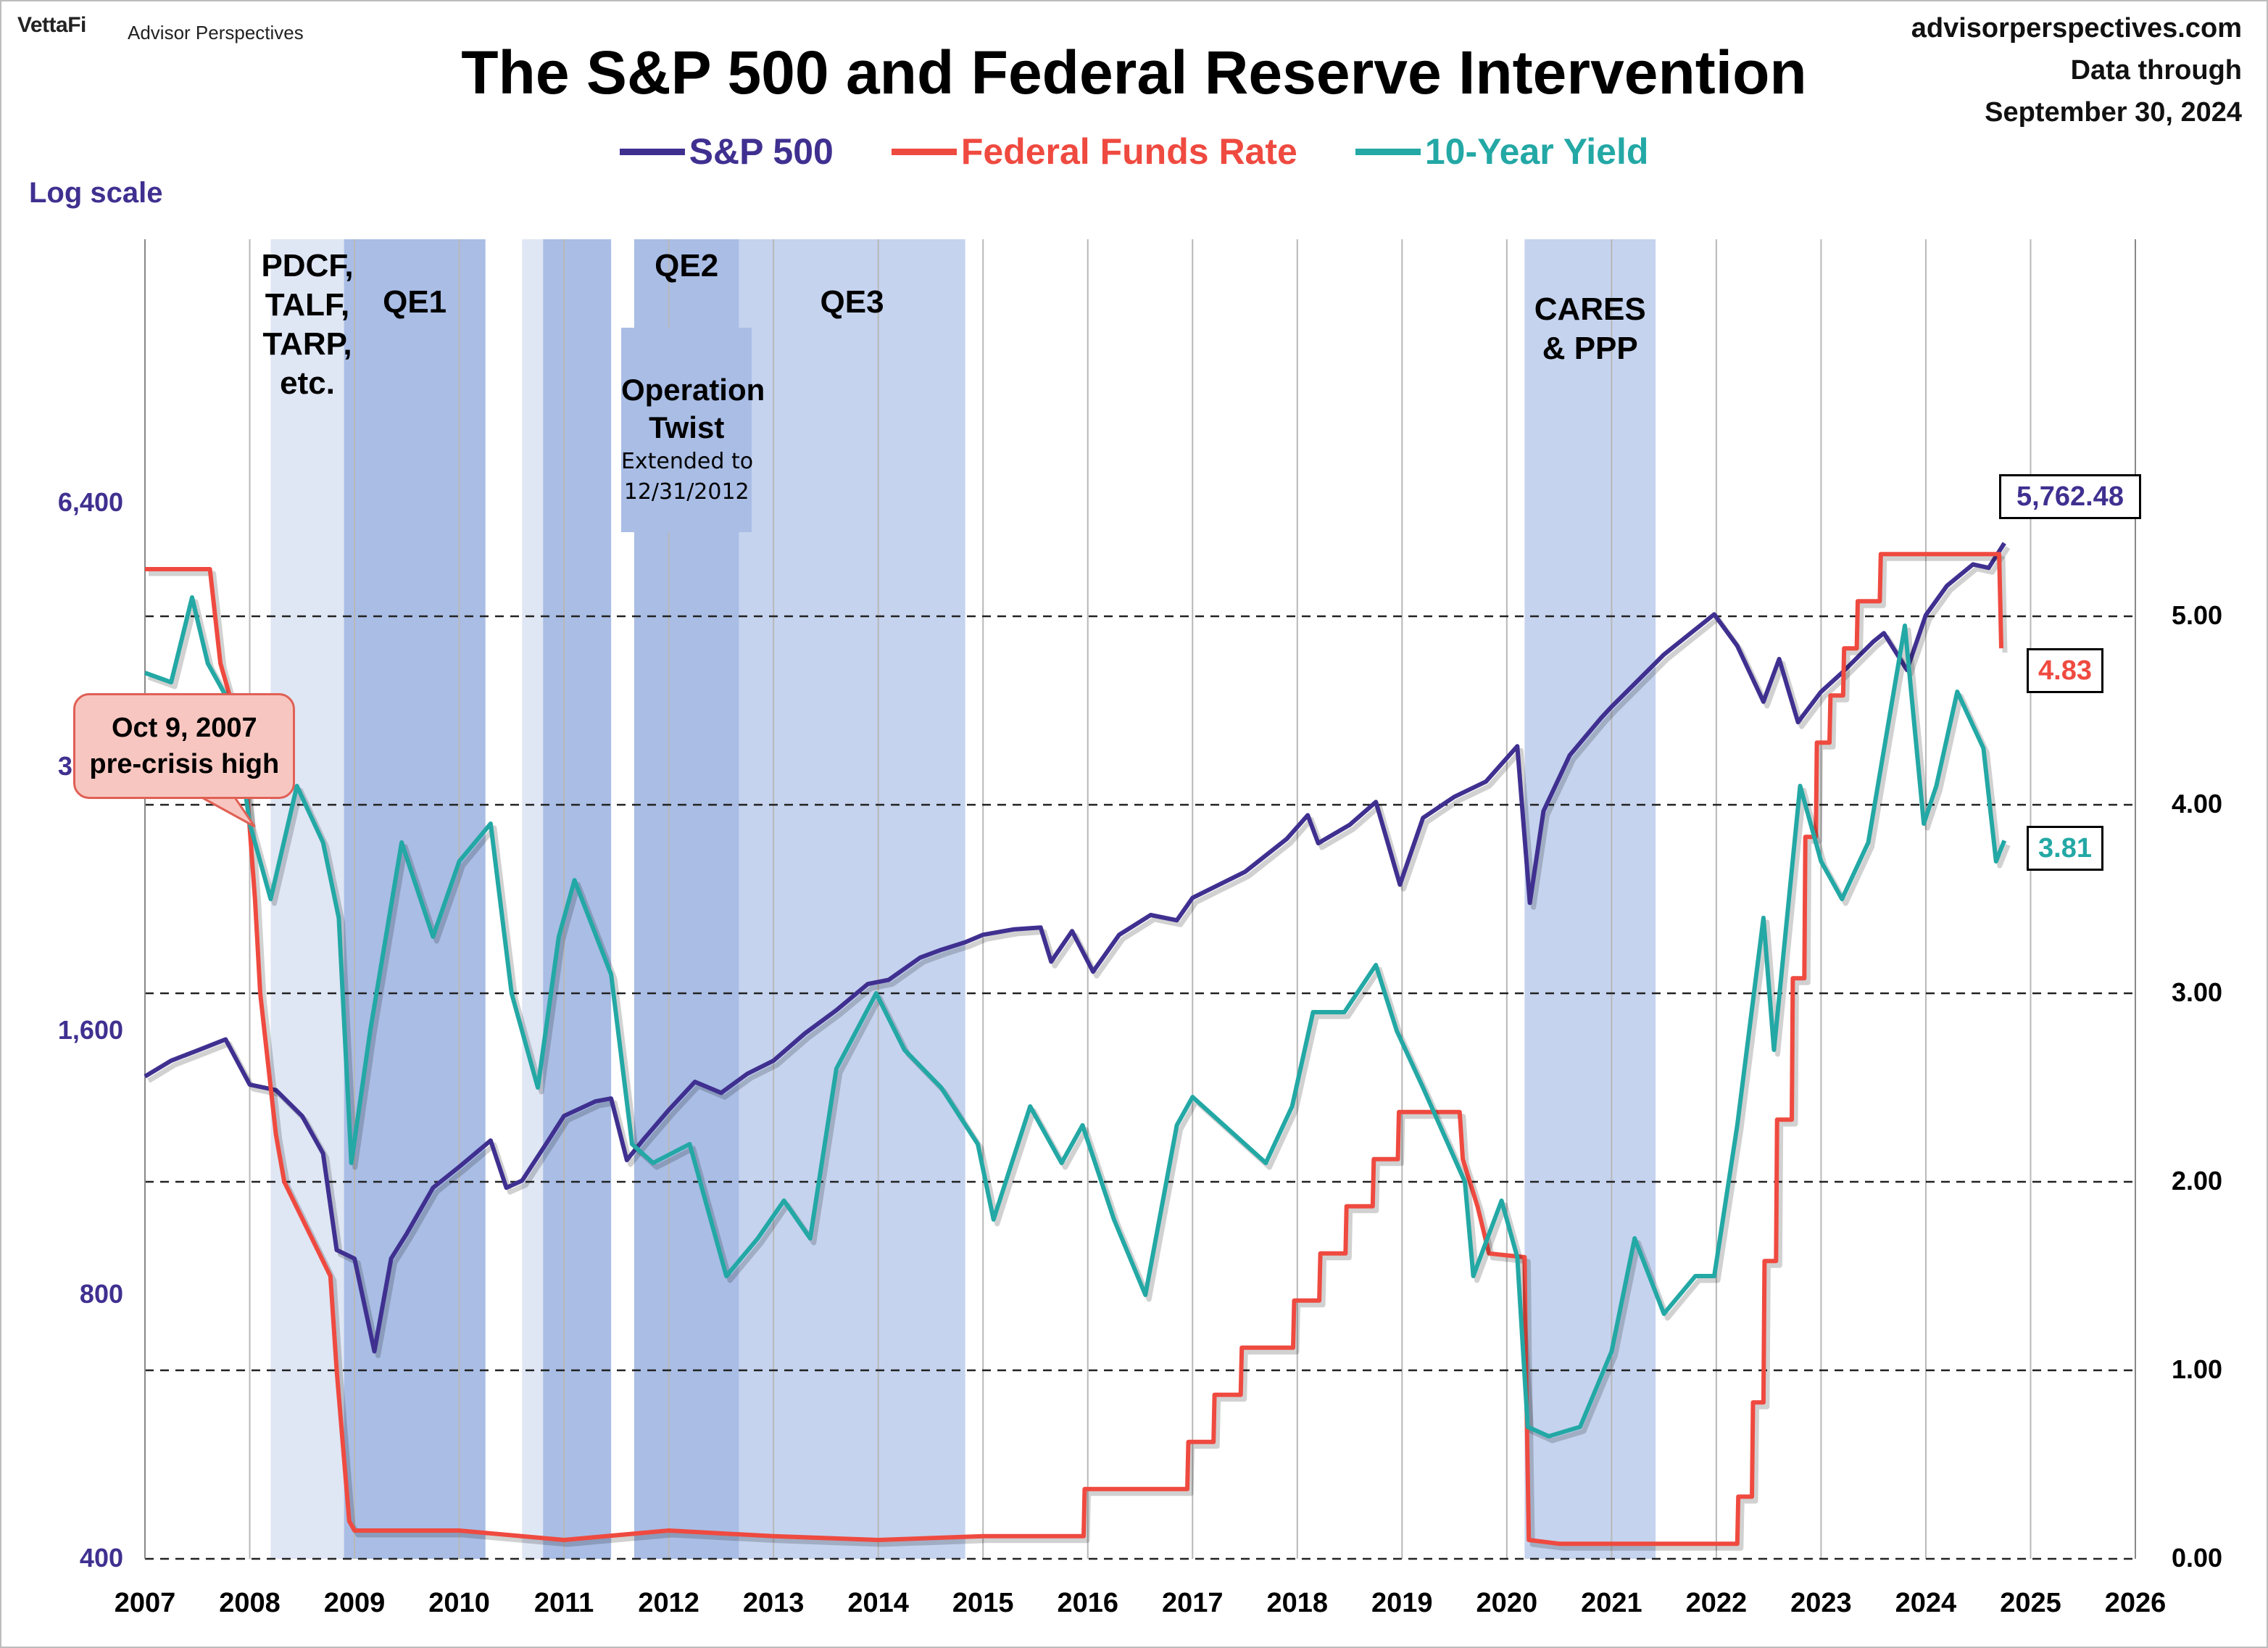 The height and width of the screenshot is (1648, 2268). Describe the element at coordinates (761, 151) in the screenshot. I see `legend-label-sp500: S&P 500` at that location.